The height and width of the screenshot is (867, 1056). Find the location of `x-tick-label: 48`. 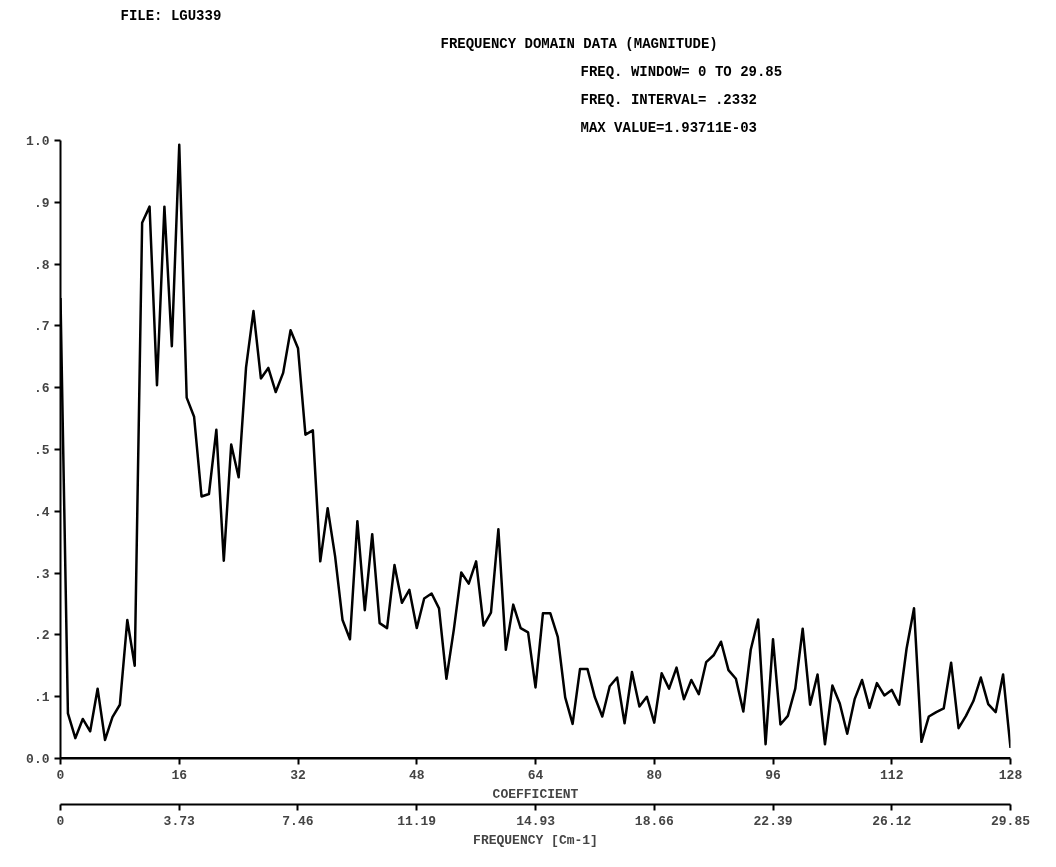

x-tick-label: 48 is located at coordinates (416, 775).